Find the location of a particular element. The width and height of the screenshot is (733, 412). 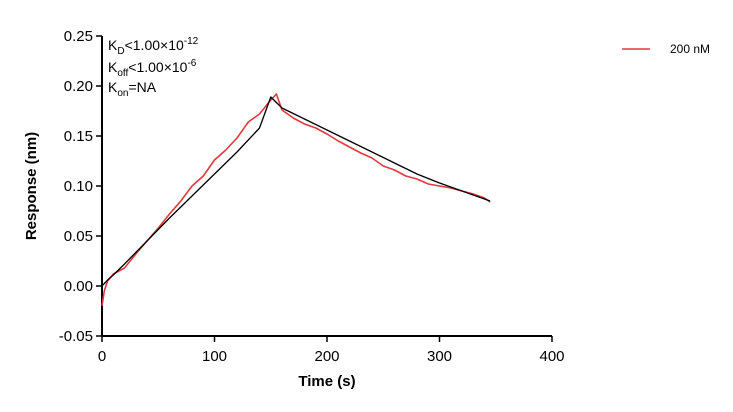

x-tick-label: 200 is located at coordinates (326, 356).